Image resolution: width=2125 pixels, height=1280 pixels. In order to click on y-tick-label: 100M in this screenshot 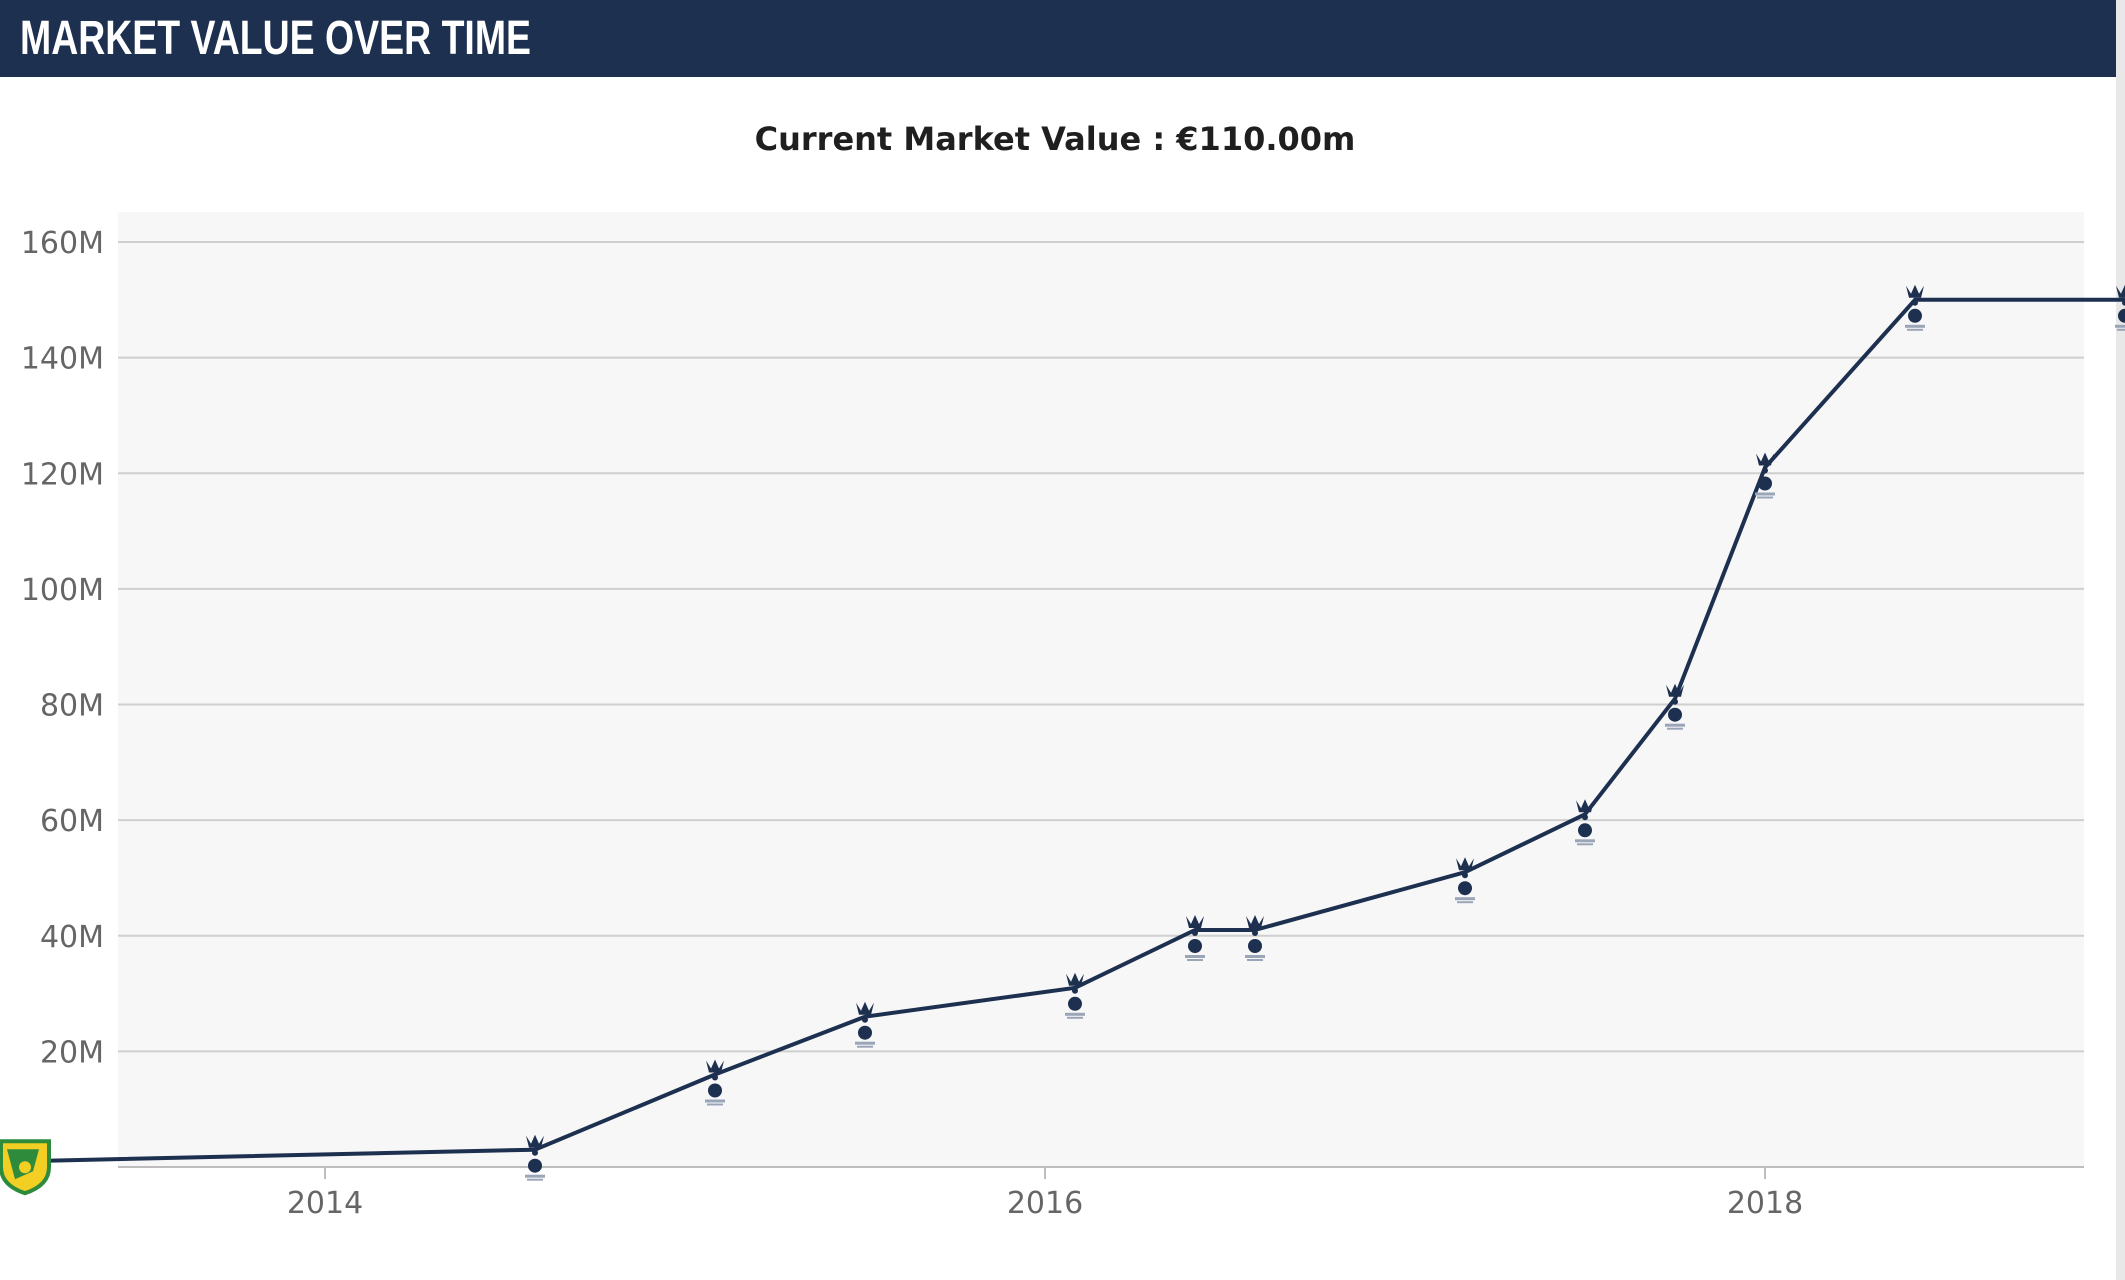, I will do `click(62, 590)`.